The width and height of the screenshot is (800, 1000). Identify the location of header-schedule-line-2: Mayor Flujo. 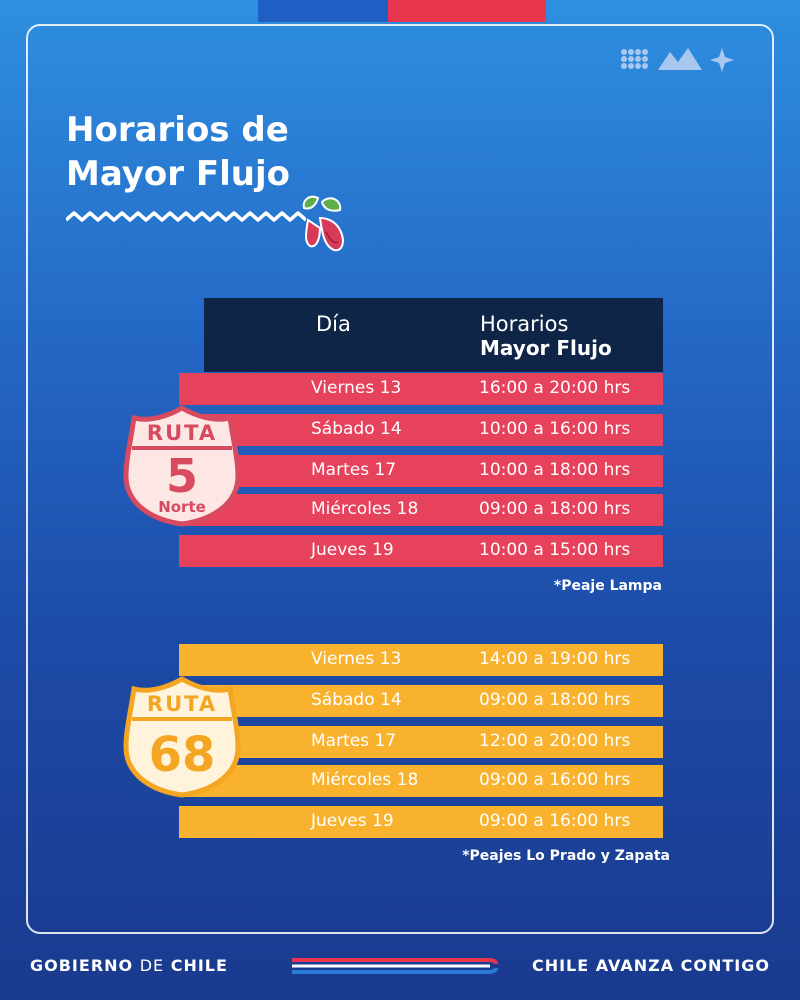
(546, 348).